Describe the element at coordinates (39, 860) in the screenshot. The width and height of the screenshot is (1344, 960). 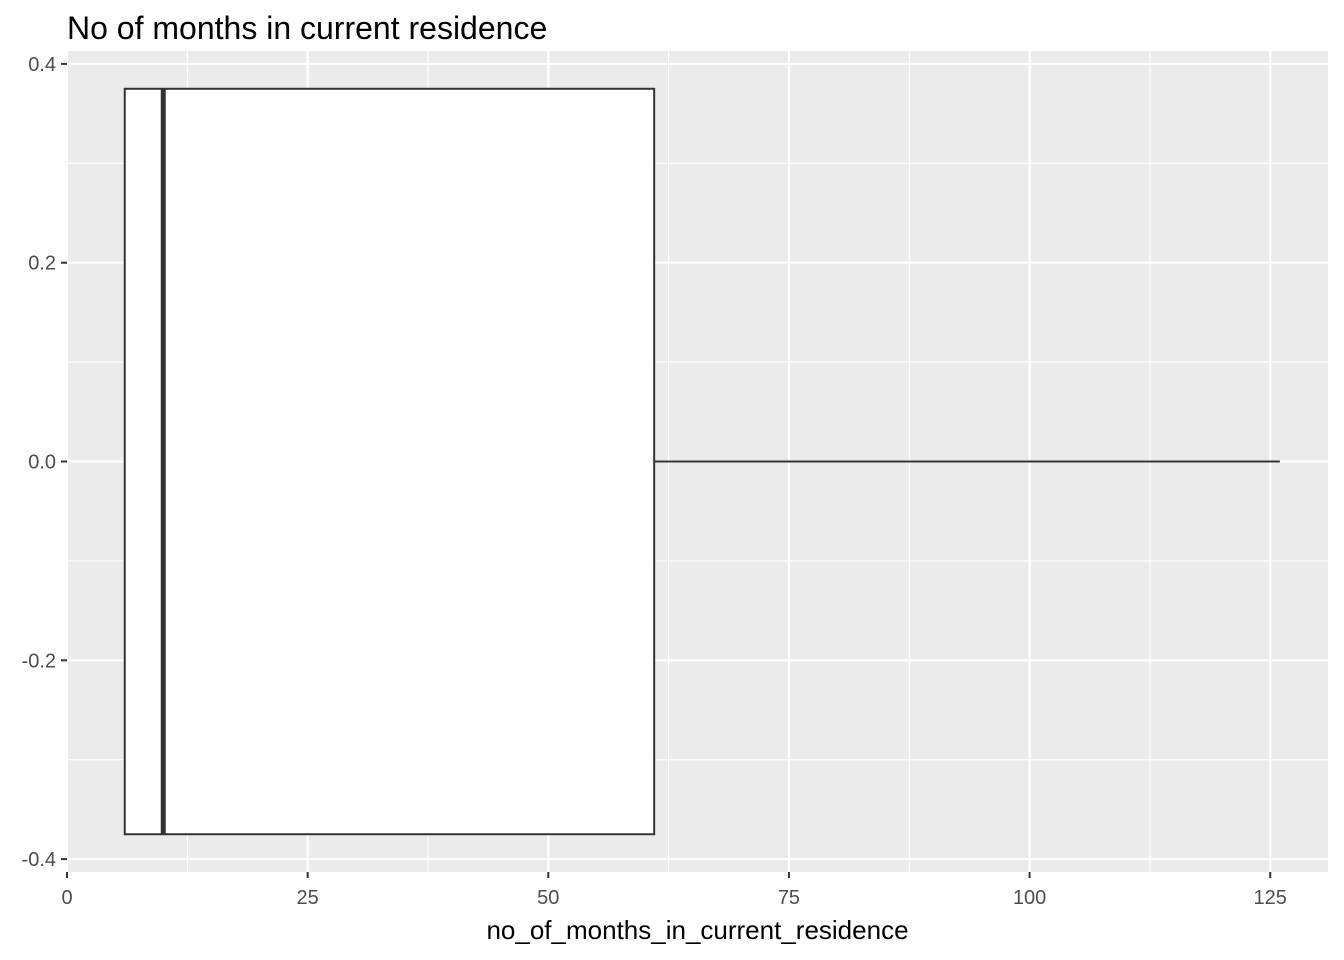
I see `y-tick-label: -0.4` at that location.